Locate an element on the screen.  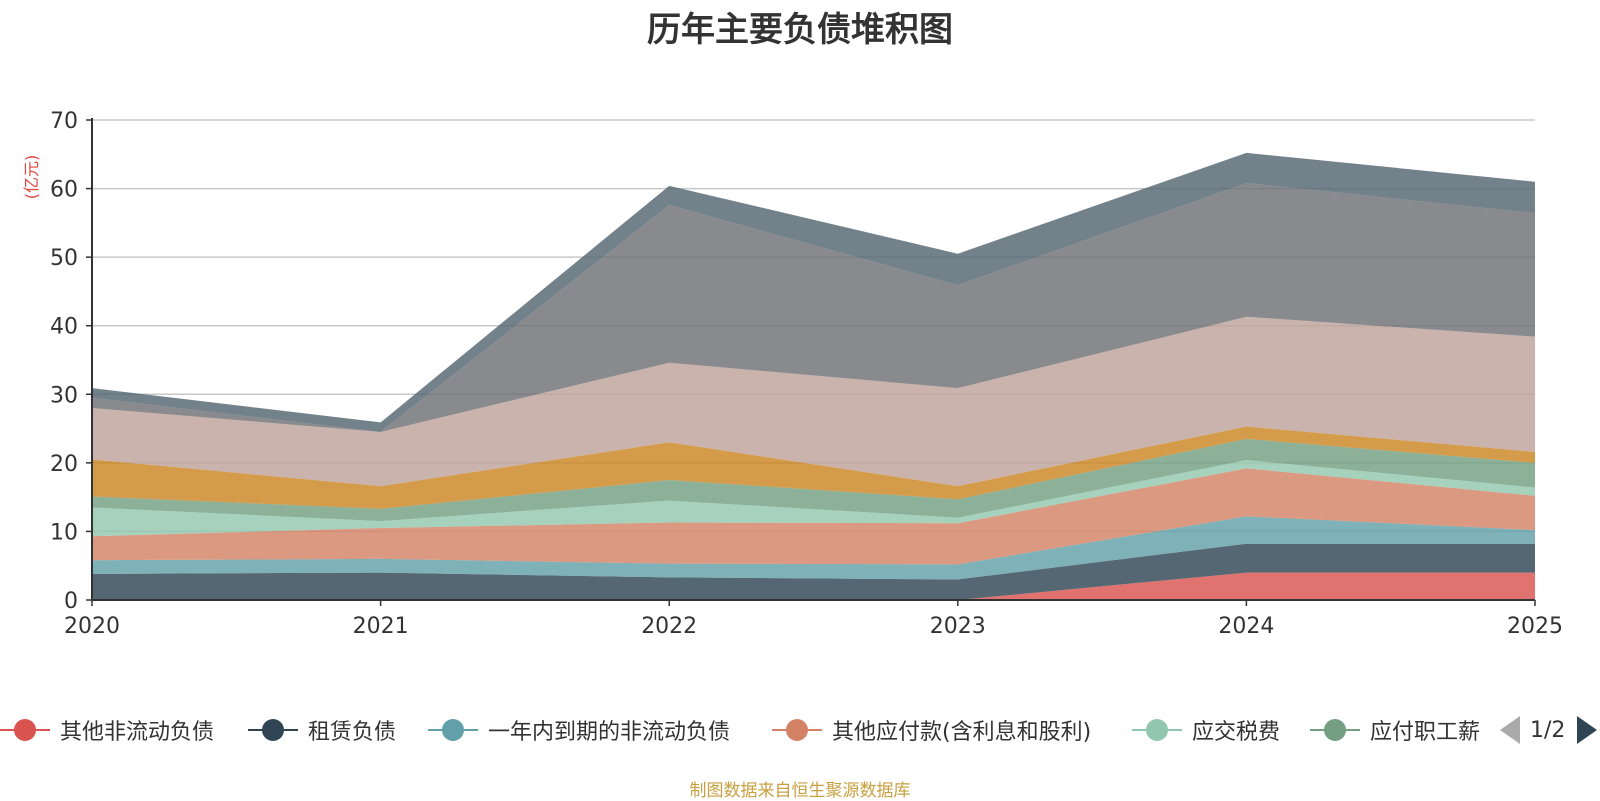
legend-next-icon is located at coordinates (1587, 730).